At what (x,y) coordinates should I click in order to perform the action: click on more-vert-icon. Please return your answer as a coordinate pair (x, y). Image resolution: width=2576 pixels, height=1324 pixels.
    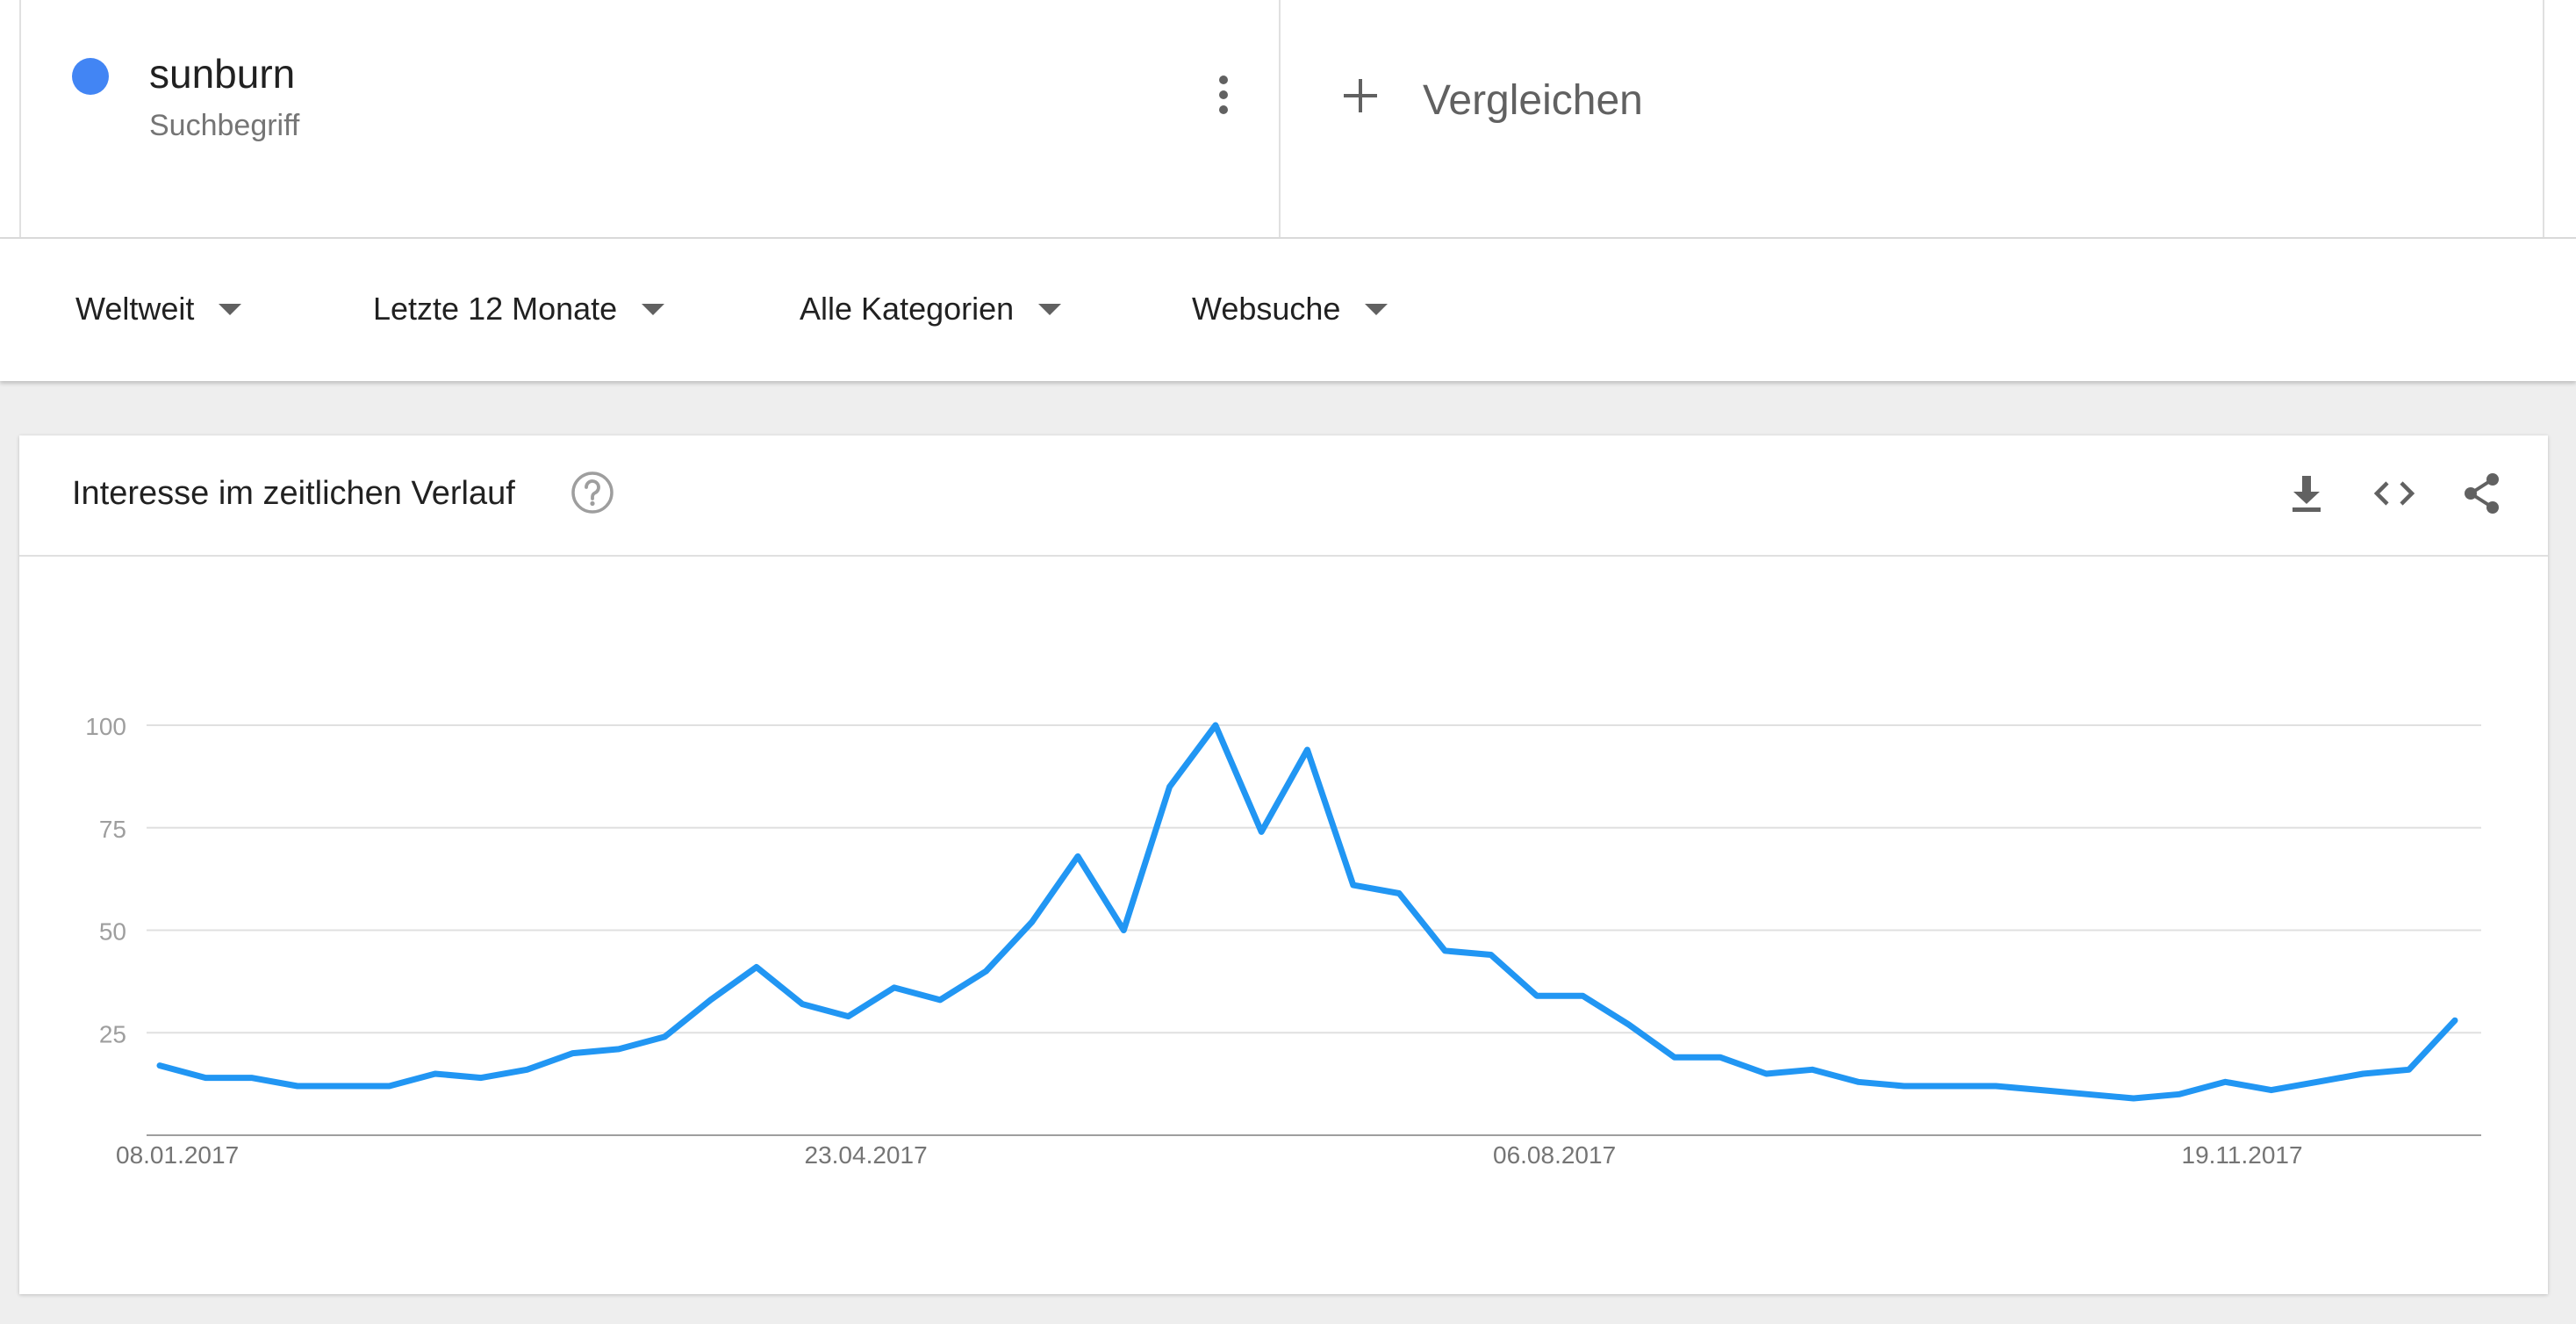
    Looking at the image, I should click on (1223, 99).